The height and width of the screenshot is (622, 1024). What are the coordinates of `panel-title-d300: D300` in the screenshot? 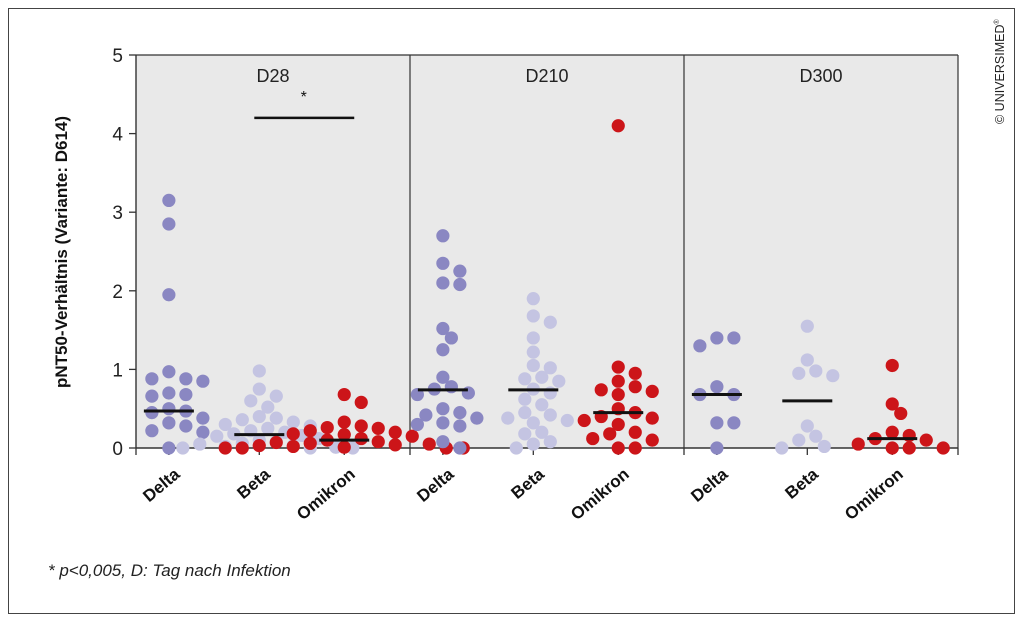 It's located at (820, 76).